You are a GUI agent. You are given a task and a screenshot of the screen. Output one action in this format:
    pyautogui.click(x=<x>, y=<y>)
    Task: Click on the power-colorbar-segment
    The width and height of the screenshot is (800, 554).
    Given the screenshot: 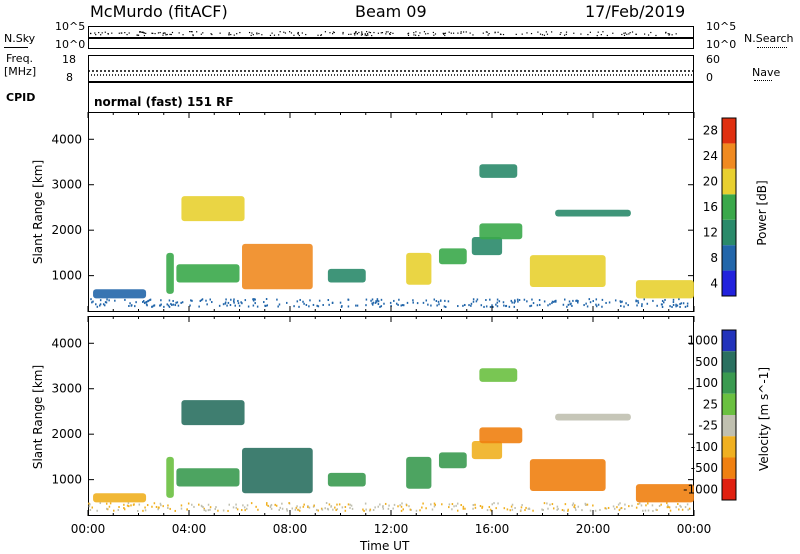 What is the action you would take?
    pyautogui.click(x=729, y=232)
    